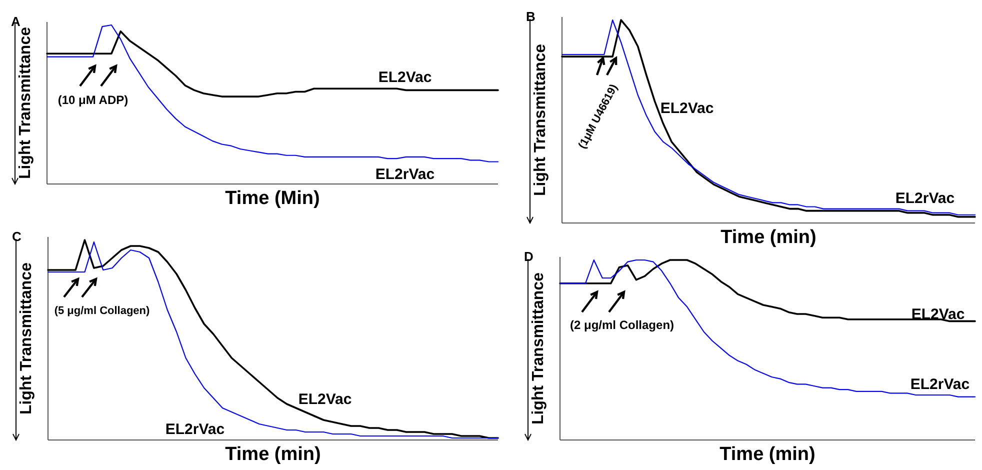 This screenshot has width=982, height=470. I want to click on chart-title: B, so click(531, 16).